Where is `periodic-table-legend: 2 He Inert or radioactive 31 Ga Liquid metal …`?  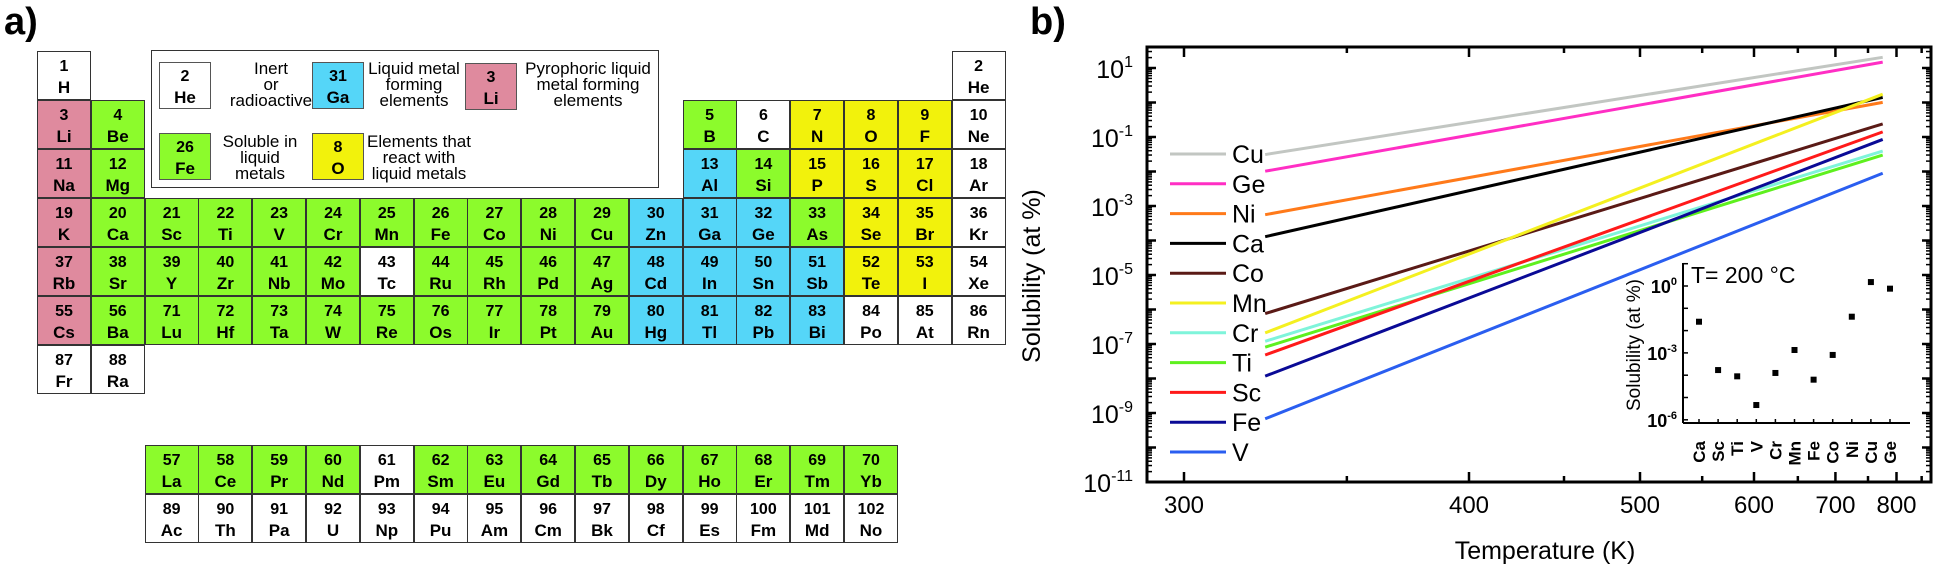 periodic-table-legend: 2 He Inert or radioactive 31 Ga Liquid metal … is located at coordinates (405, 119).